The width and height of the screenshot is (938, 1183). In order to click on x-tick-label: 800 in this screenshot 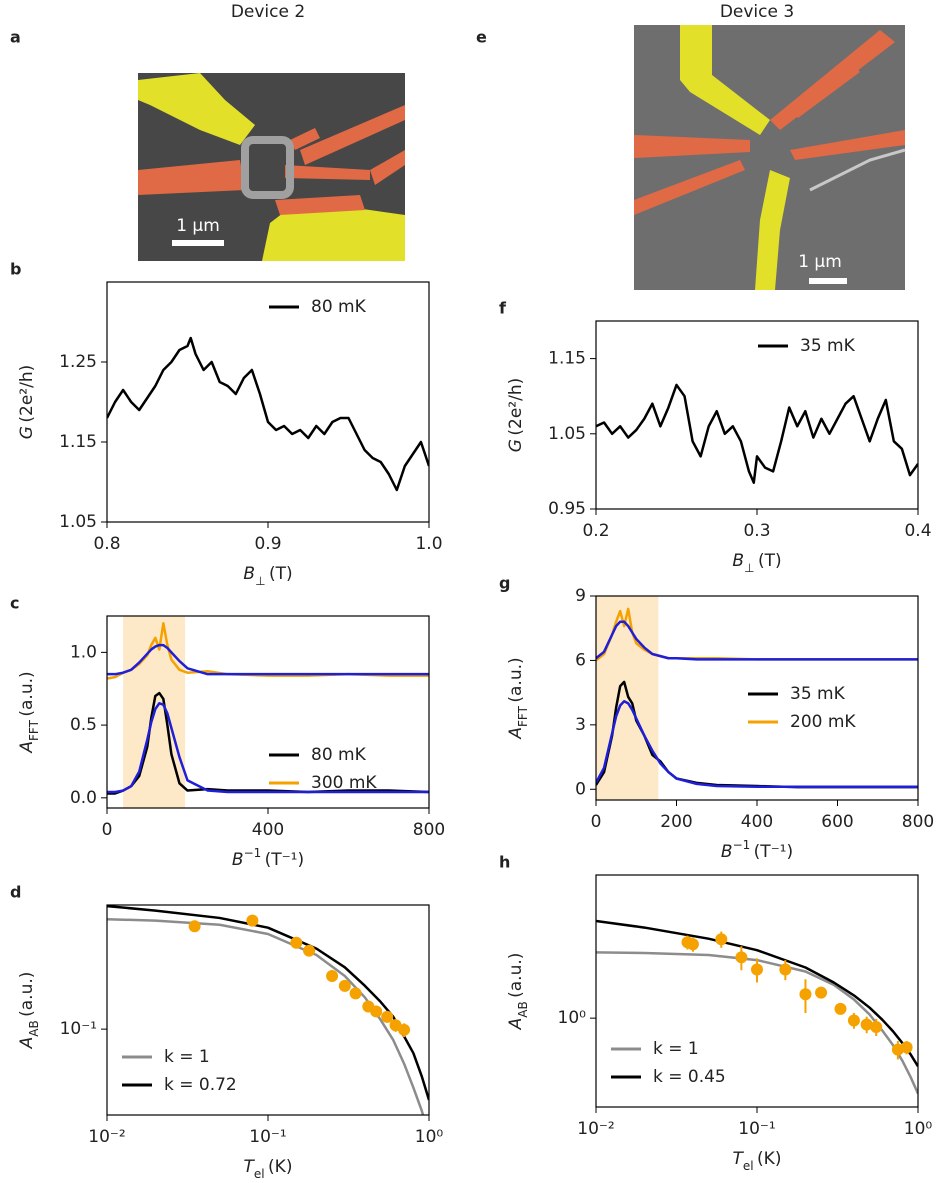, I will do `click(918, 822)`.